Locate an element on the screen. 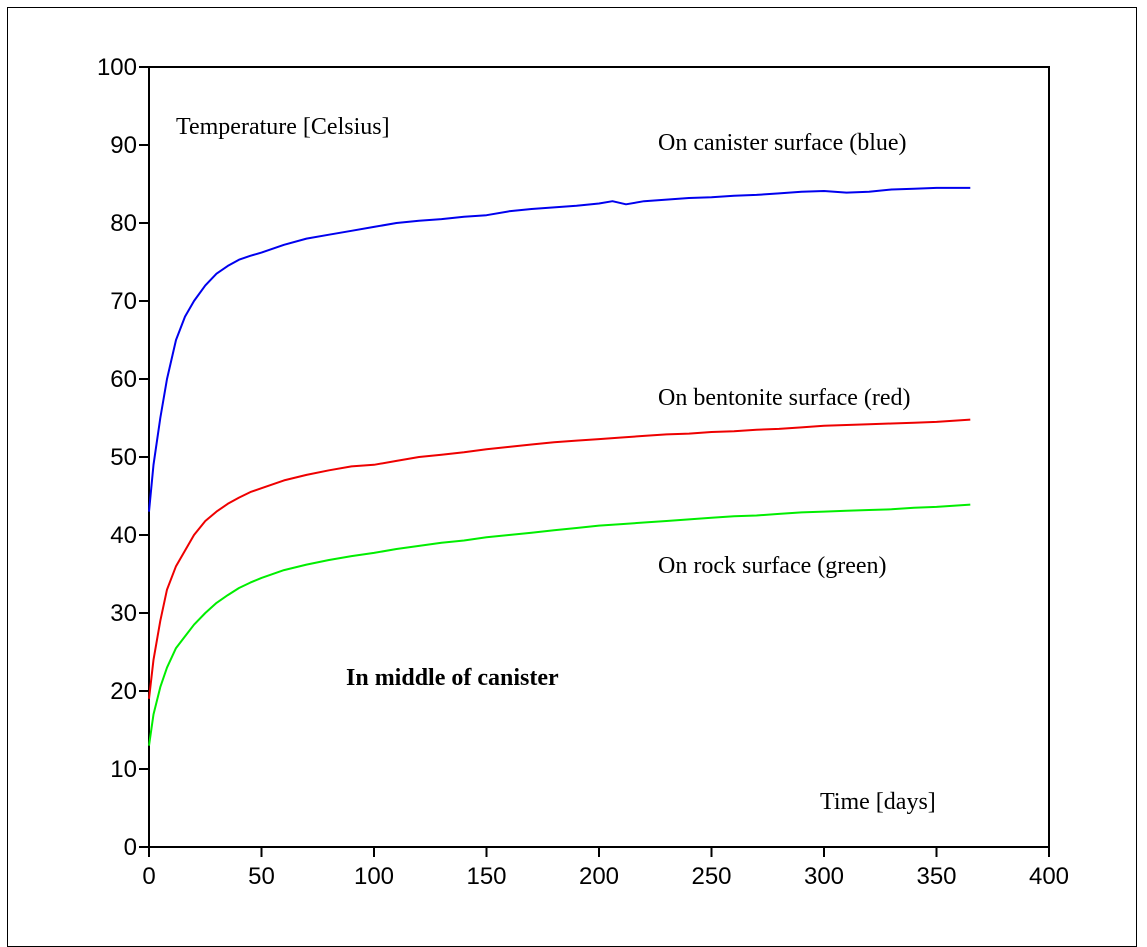 The height and width of the screenshot is (947, 1147). y-tick-label: 80 is located at coordinates (123, 223).